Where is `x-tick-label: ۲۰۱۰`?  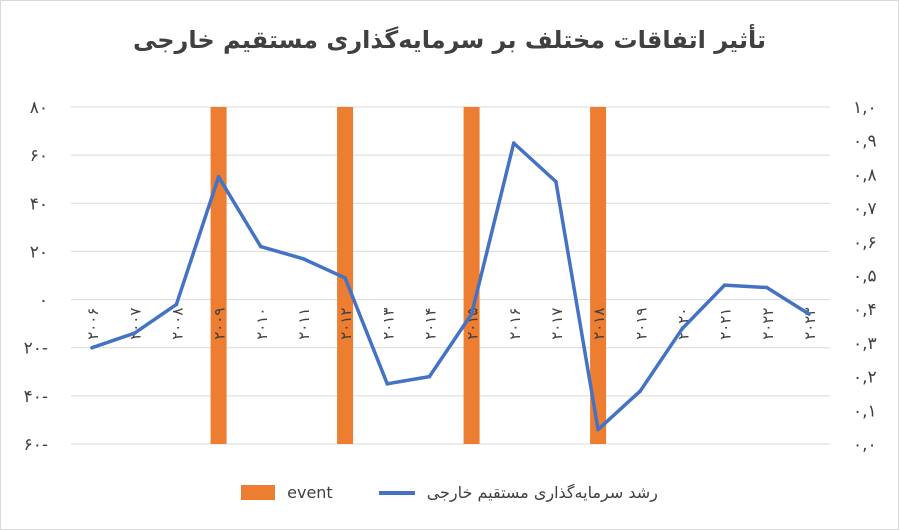 x-tick-label: ۲۰۱۰ is located at coordinates (262, 324).